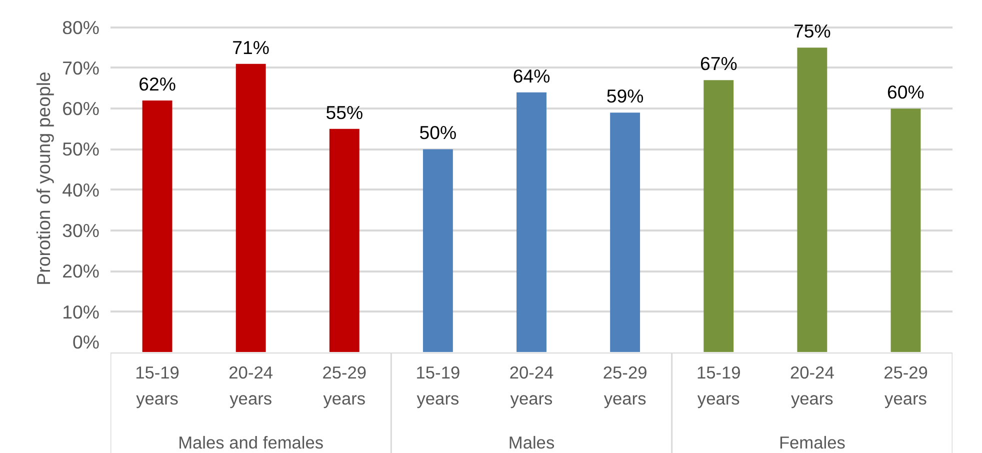 Image resolution: width=982 pixels, height=453 pixels. What do you see at coordinates (81, 231) in the screenshot?
I see `y-tick-label: 30%` at bounding box center [81, 231].